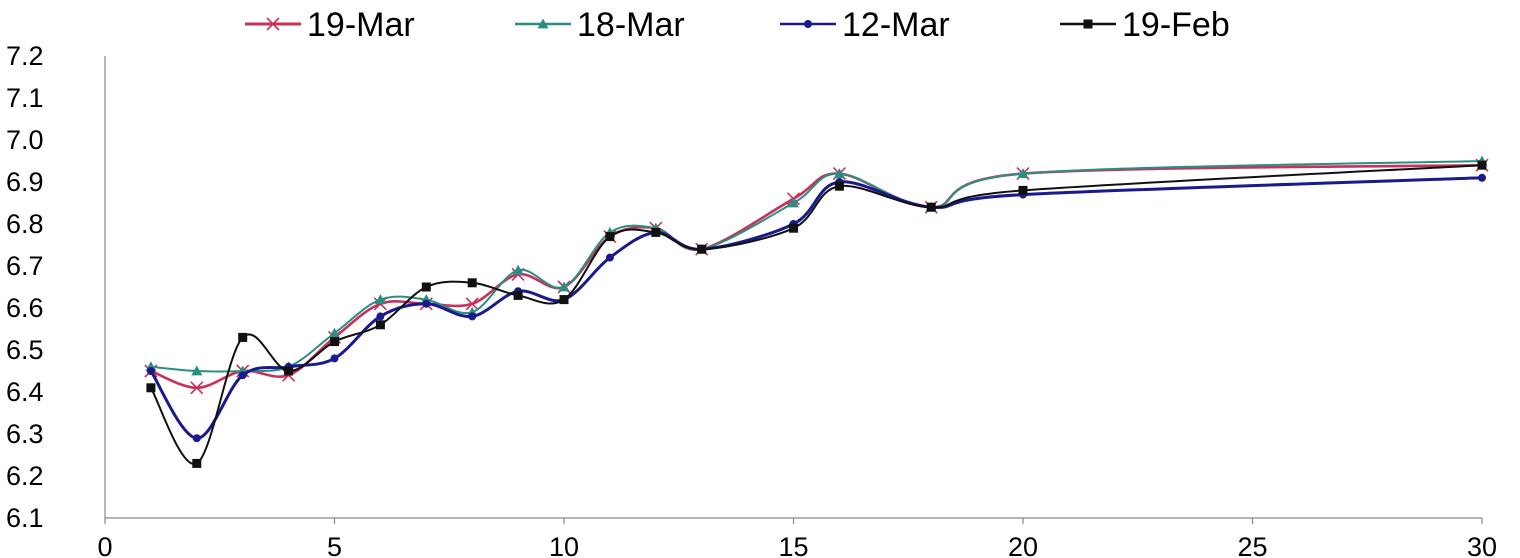 The height and width of the screenshot is (558, 1520). Describe the element at coordinates (1023, 545) in the screenshot. I see `x-tick-label: 20` at that location.